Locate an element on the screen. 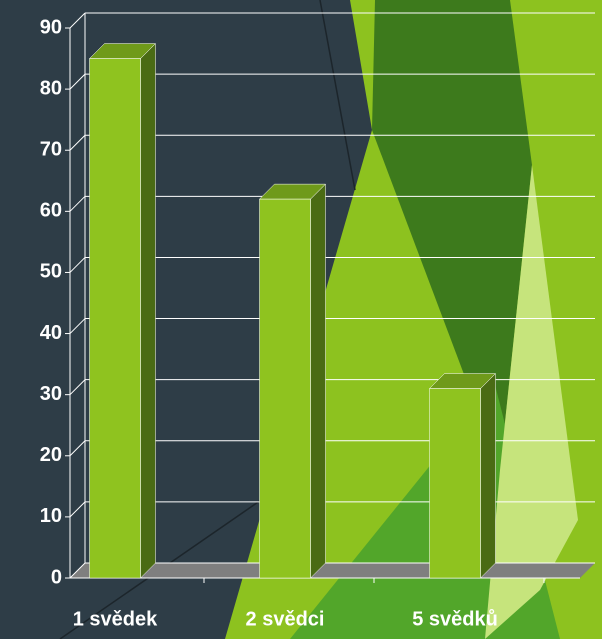  y-tick-label: 0 is located at coordinates (56, 577).